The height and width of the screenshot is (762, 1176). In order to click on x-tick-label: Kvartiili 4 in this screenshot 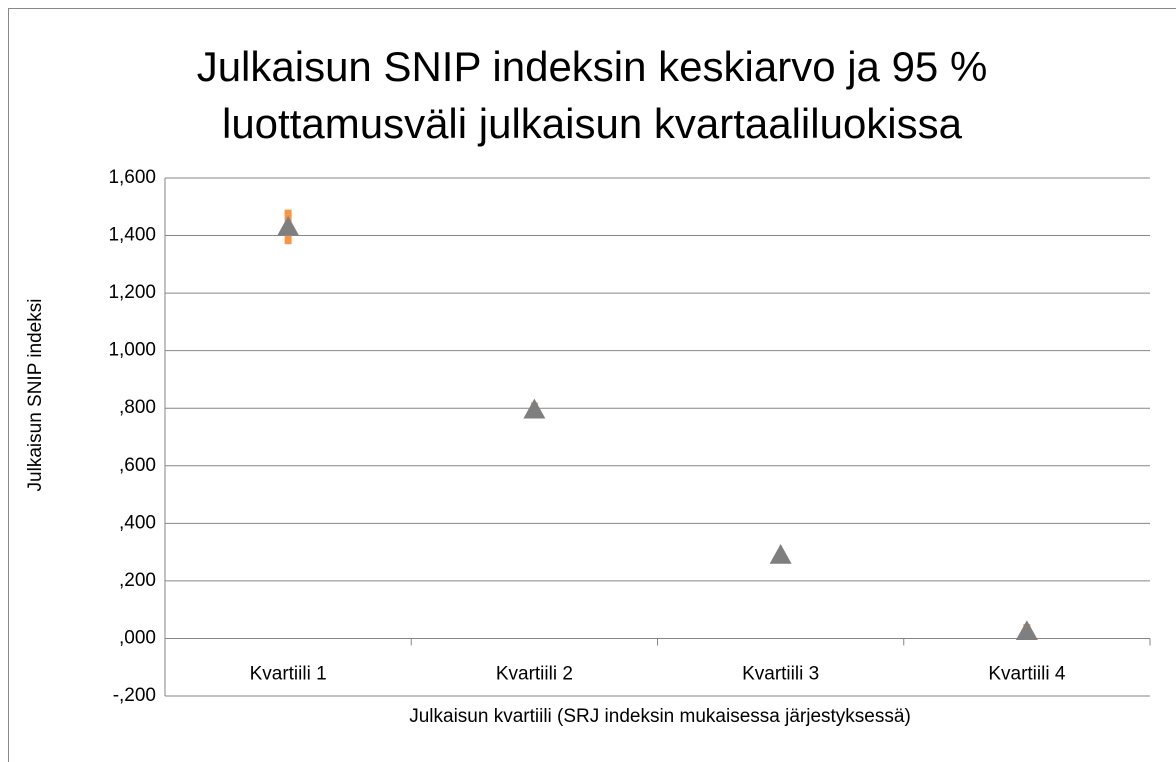, I will do `click(1027, 673)`.